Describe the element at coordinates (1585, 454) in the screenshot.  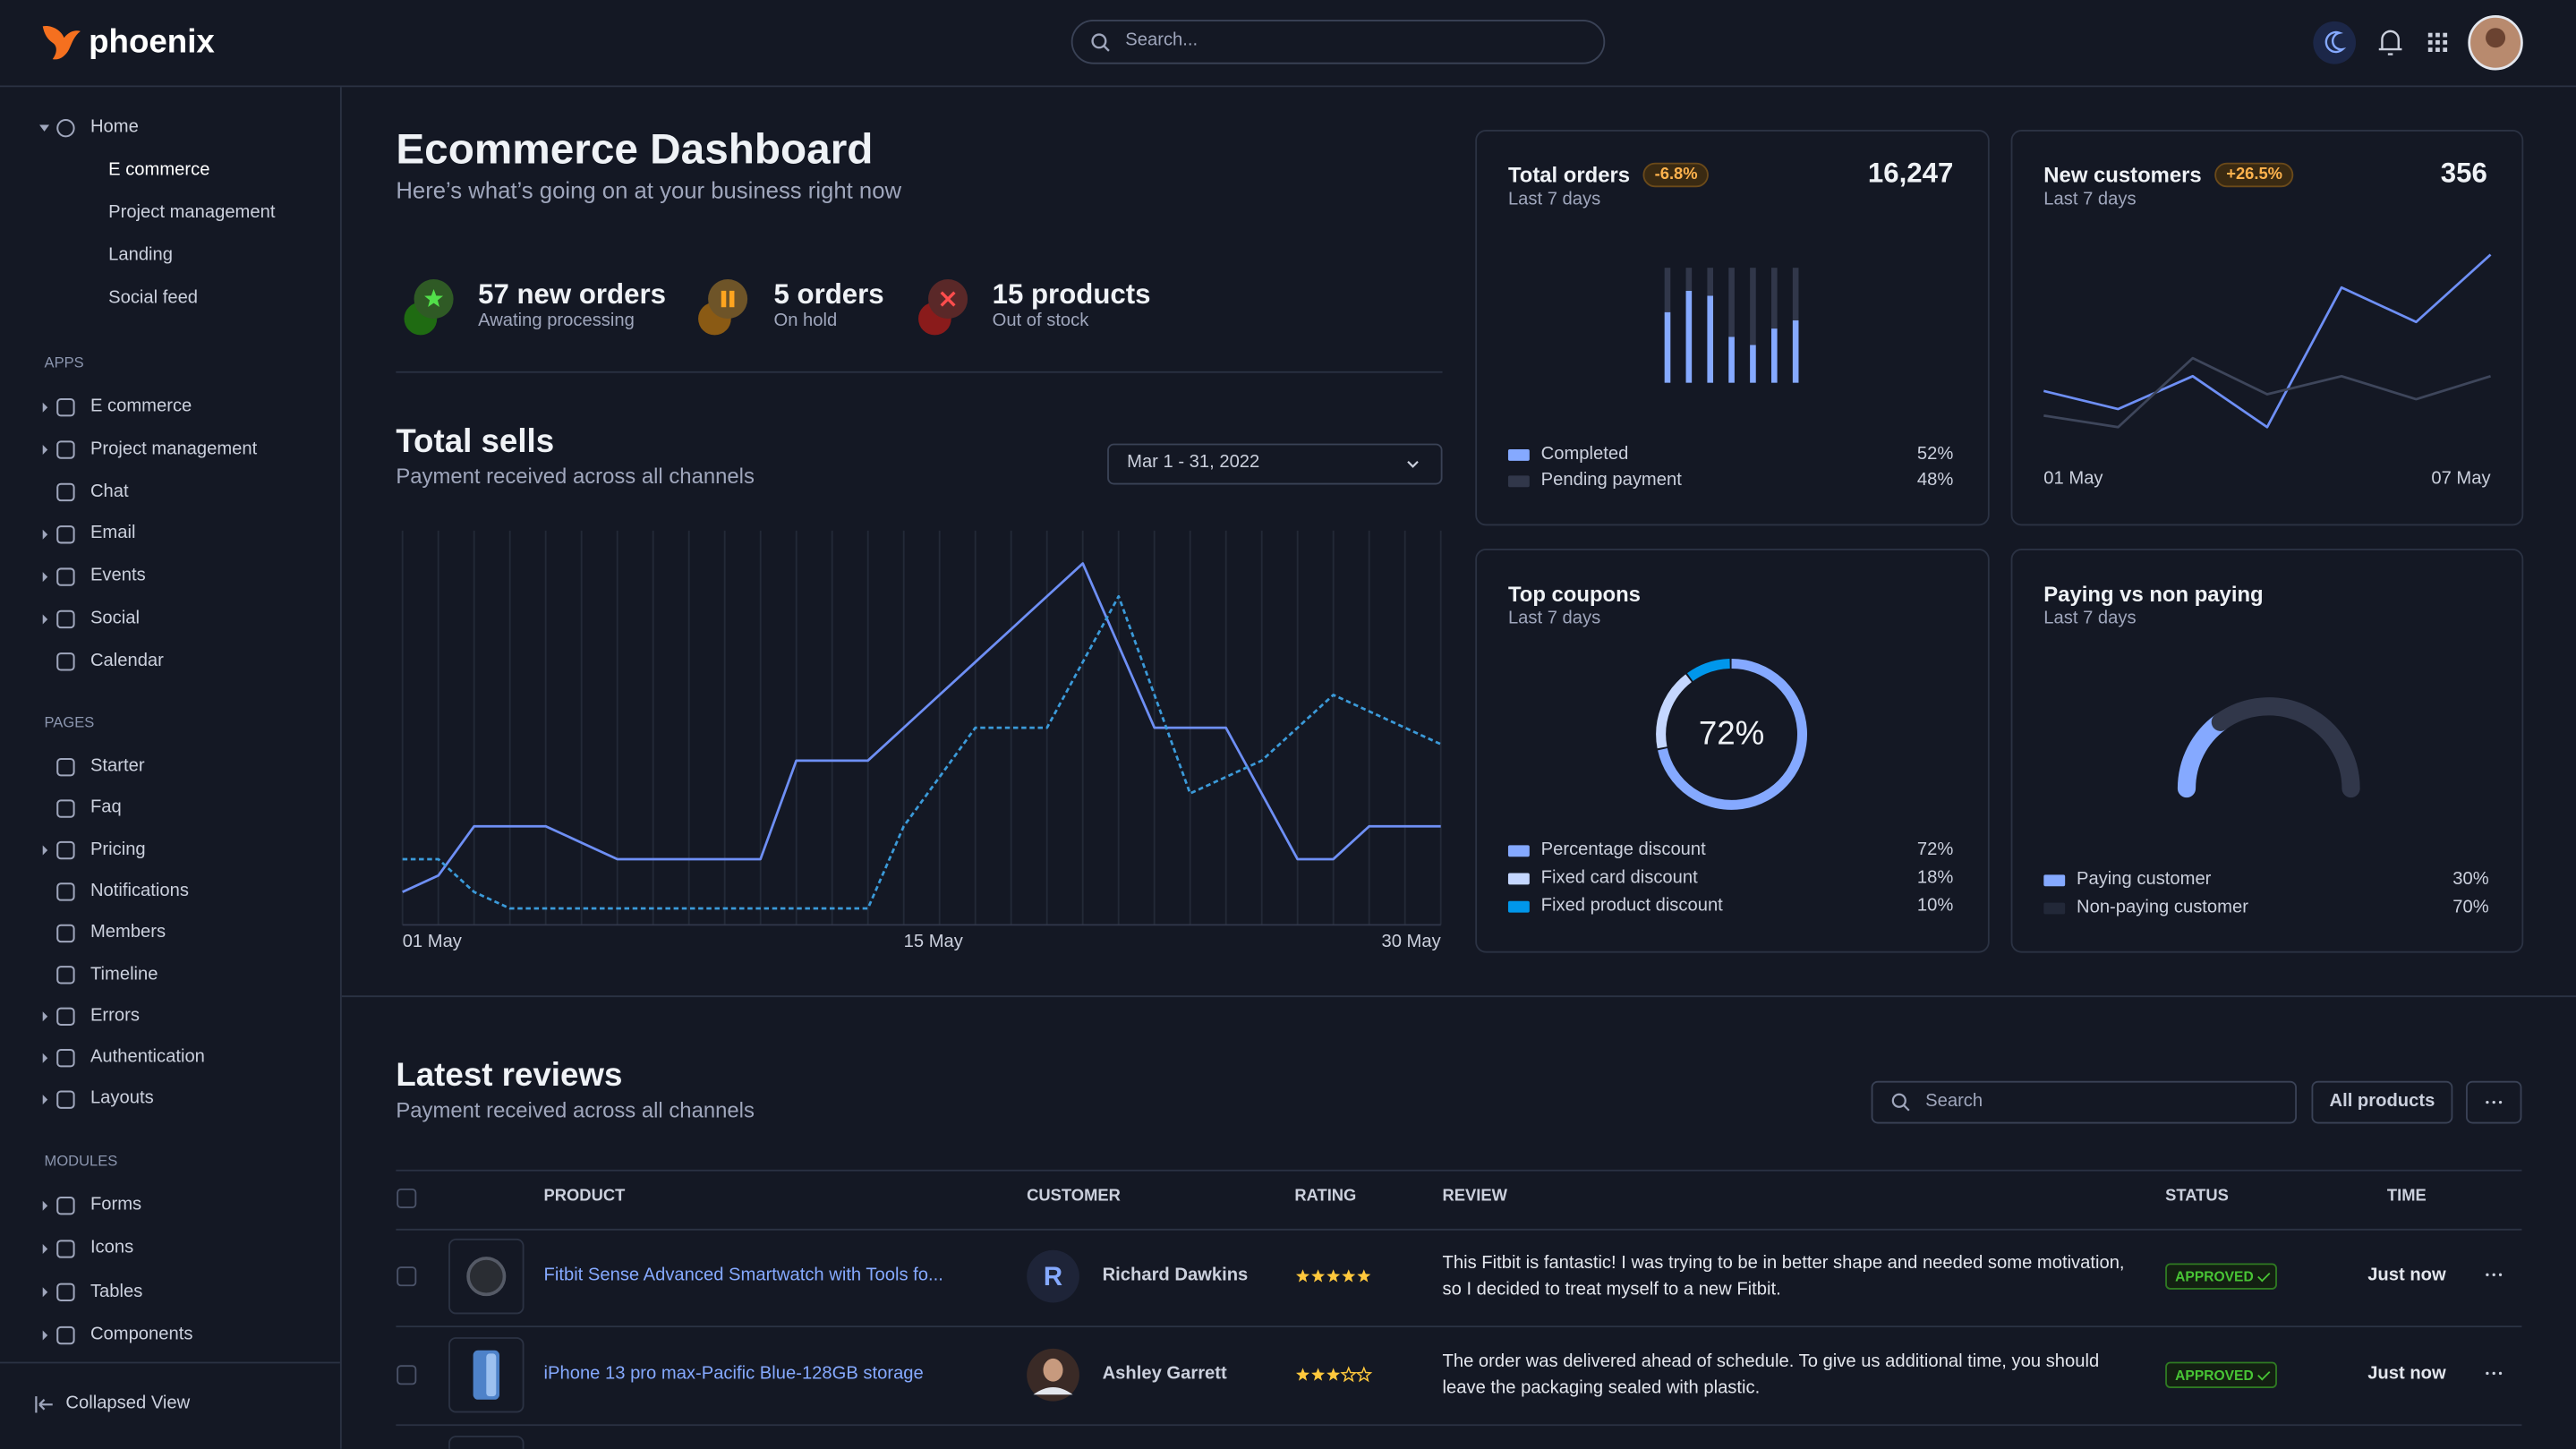
I see `legend-label: Completed` at that location.